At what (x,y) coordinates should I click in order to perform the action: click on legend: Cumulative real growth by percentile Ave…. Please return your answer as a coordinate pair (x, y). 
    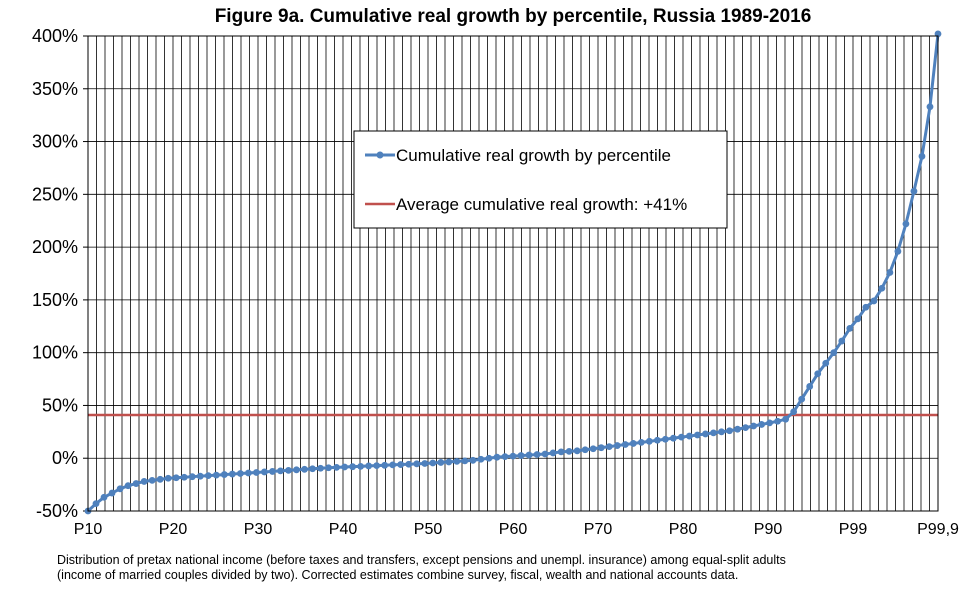
    Looking at the image, I should click on (540, 179).